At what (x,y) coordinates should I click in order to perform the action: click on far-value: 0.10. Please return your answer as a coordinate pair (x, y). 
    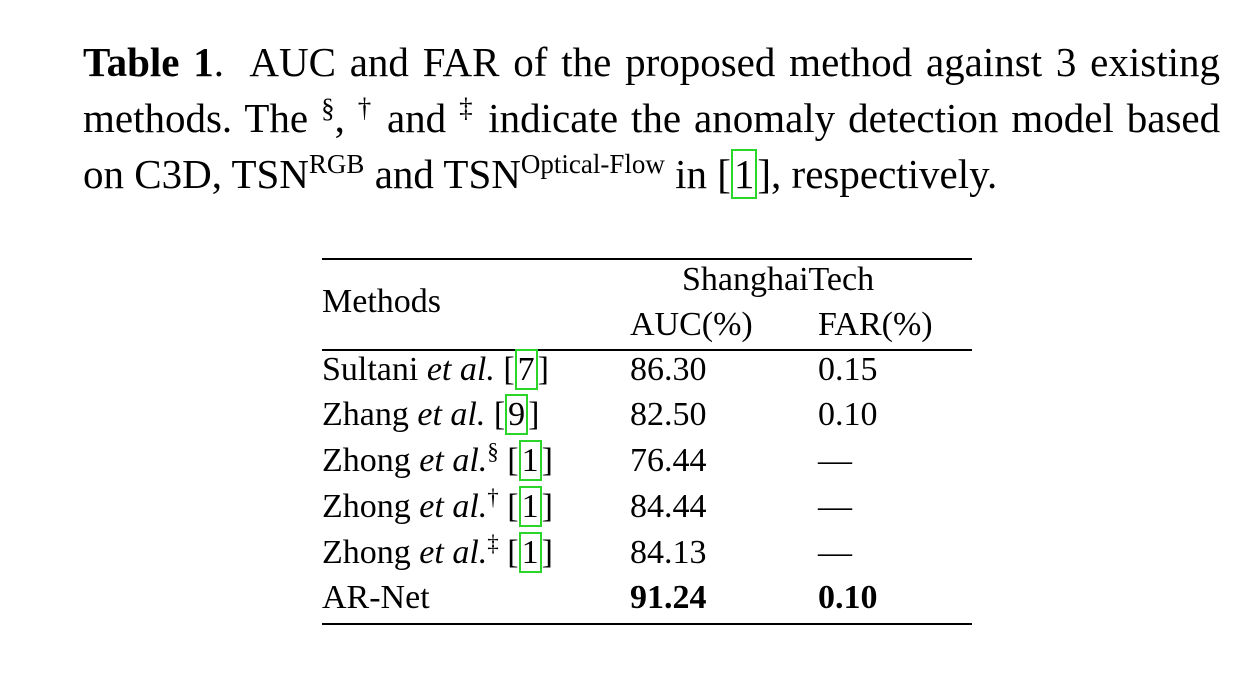
    Looking at the image, I should click on (848, 414).